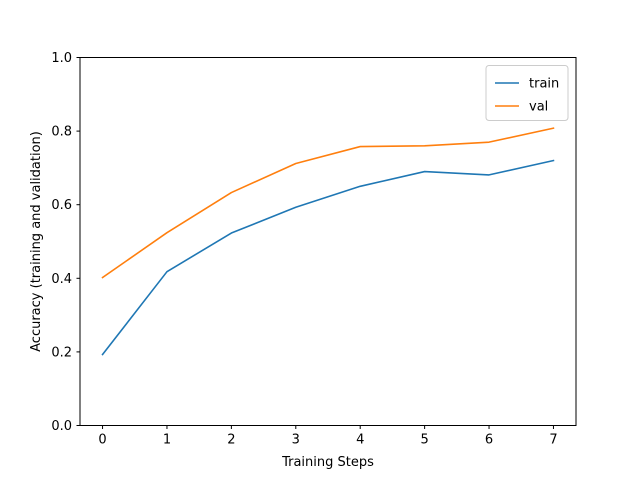 This screenshot has height=478, width=640. What do you see at coordinates (61, 58) in the screenshot?
I see `y-tick-label: 1.0` at bounding box center [61, 58].